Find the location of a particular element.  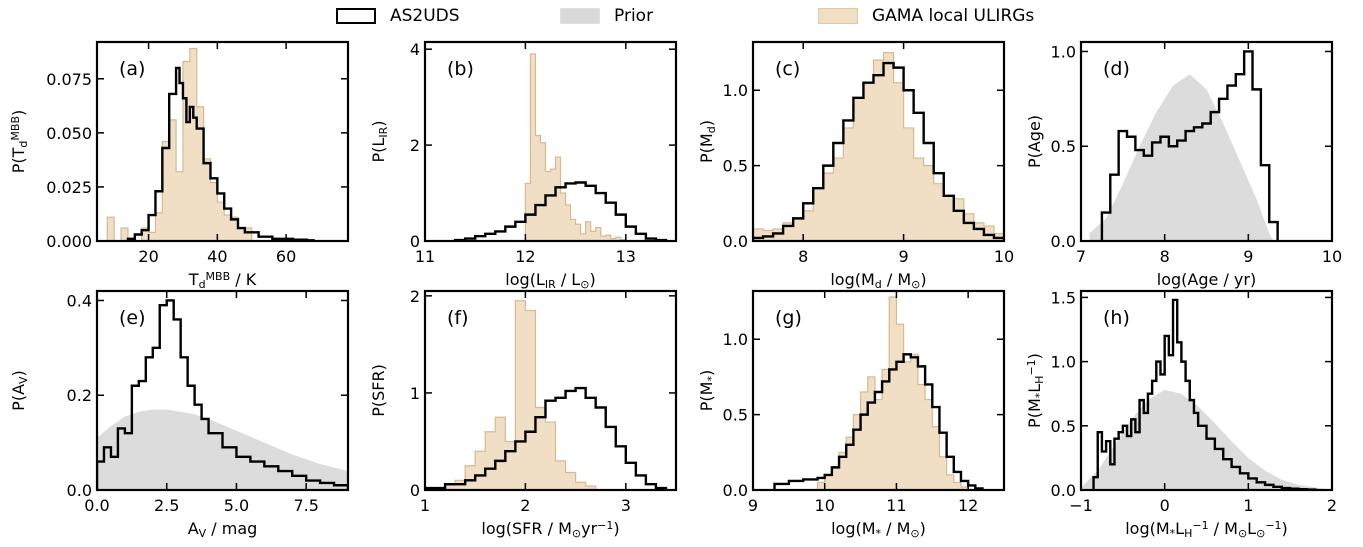

panel-label: (g) is located at coordinates (788, 318).